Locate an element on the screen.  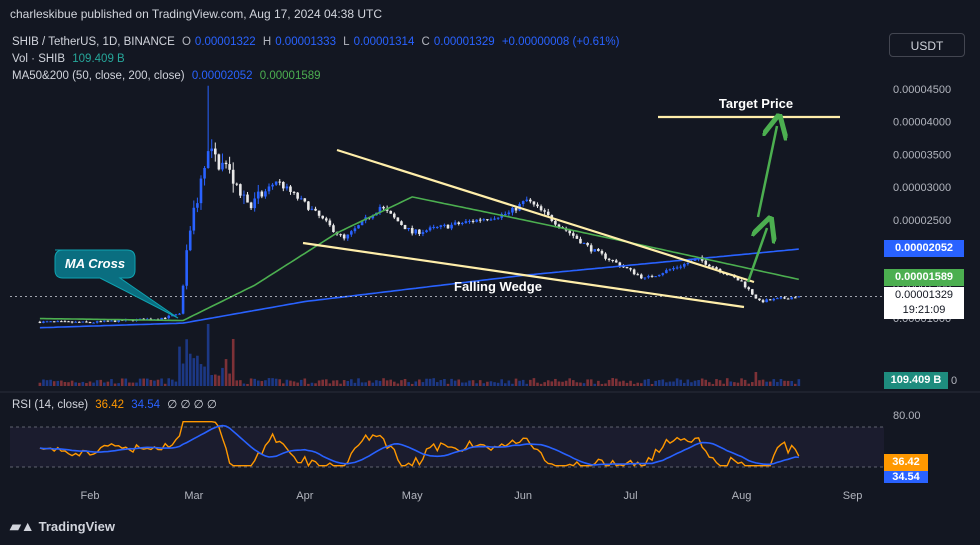
symbol-name: SHIB / TetherUS, 1D, BINANCE is located at coordinates (93, 42).